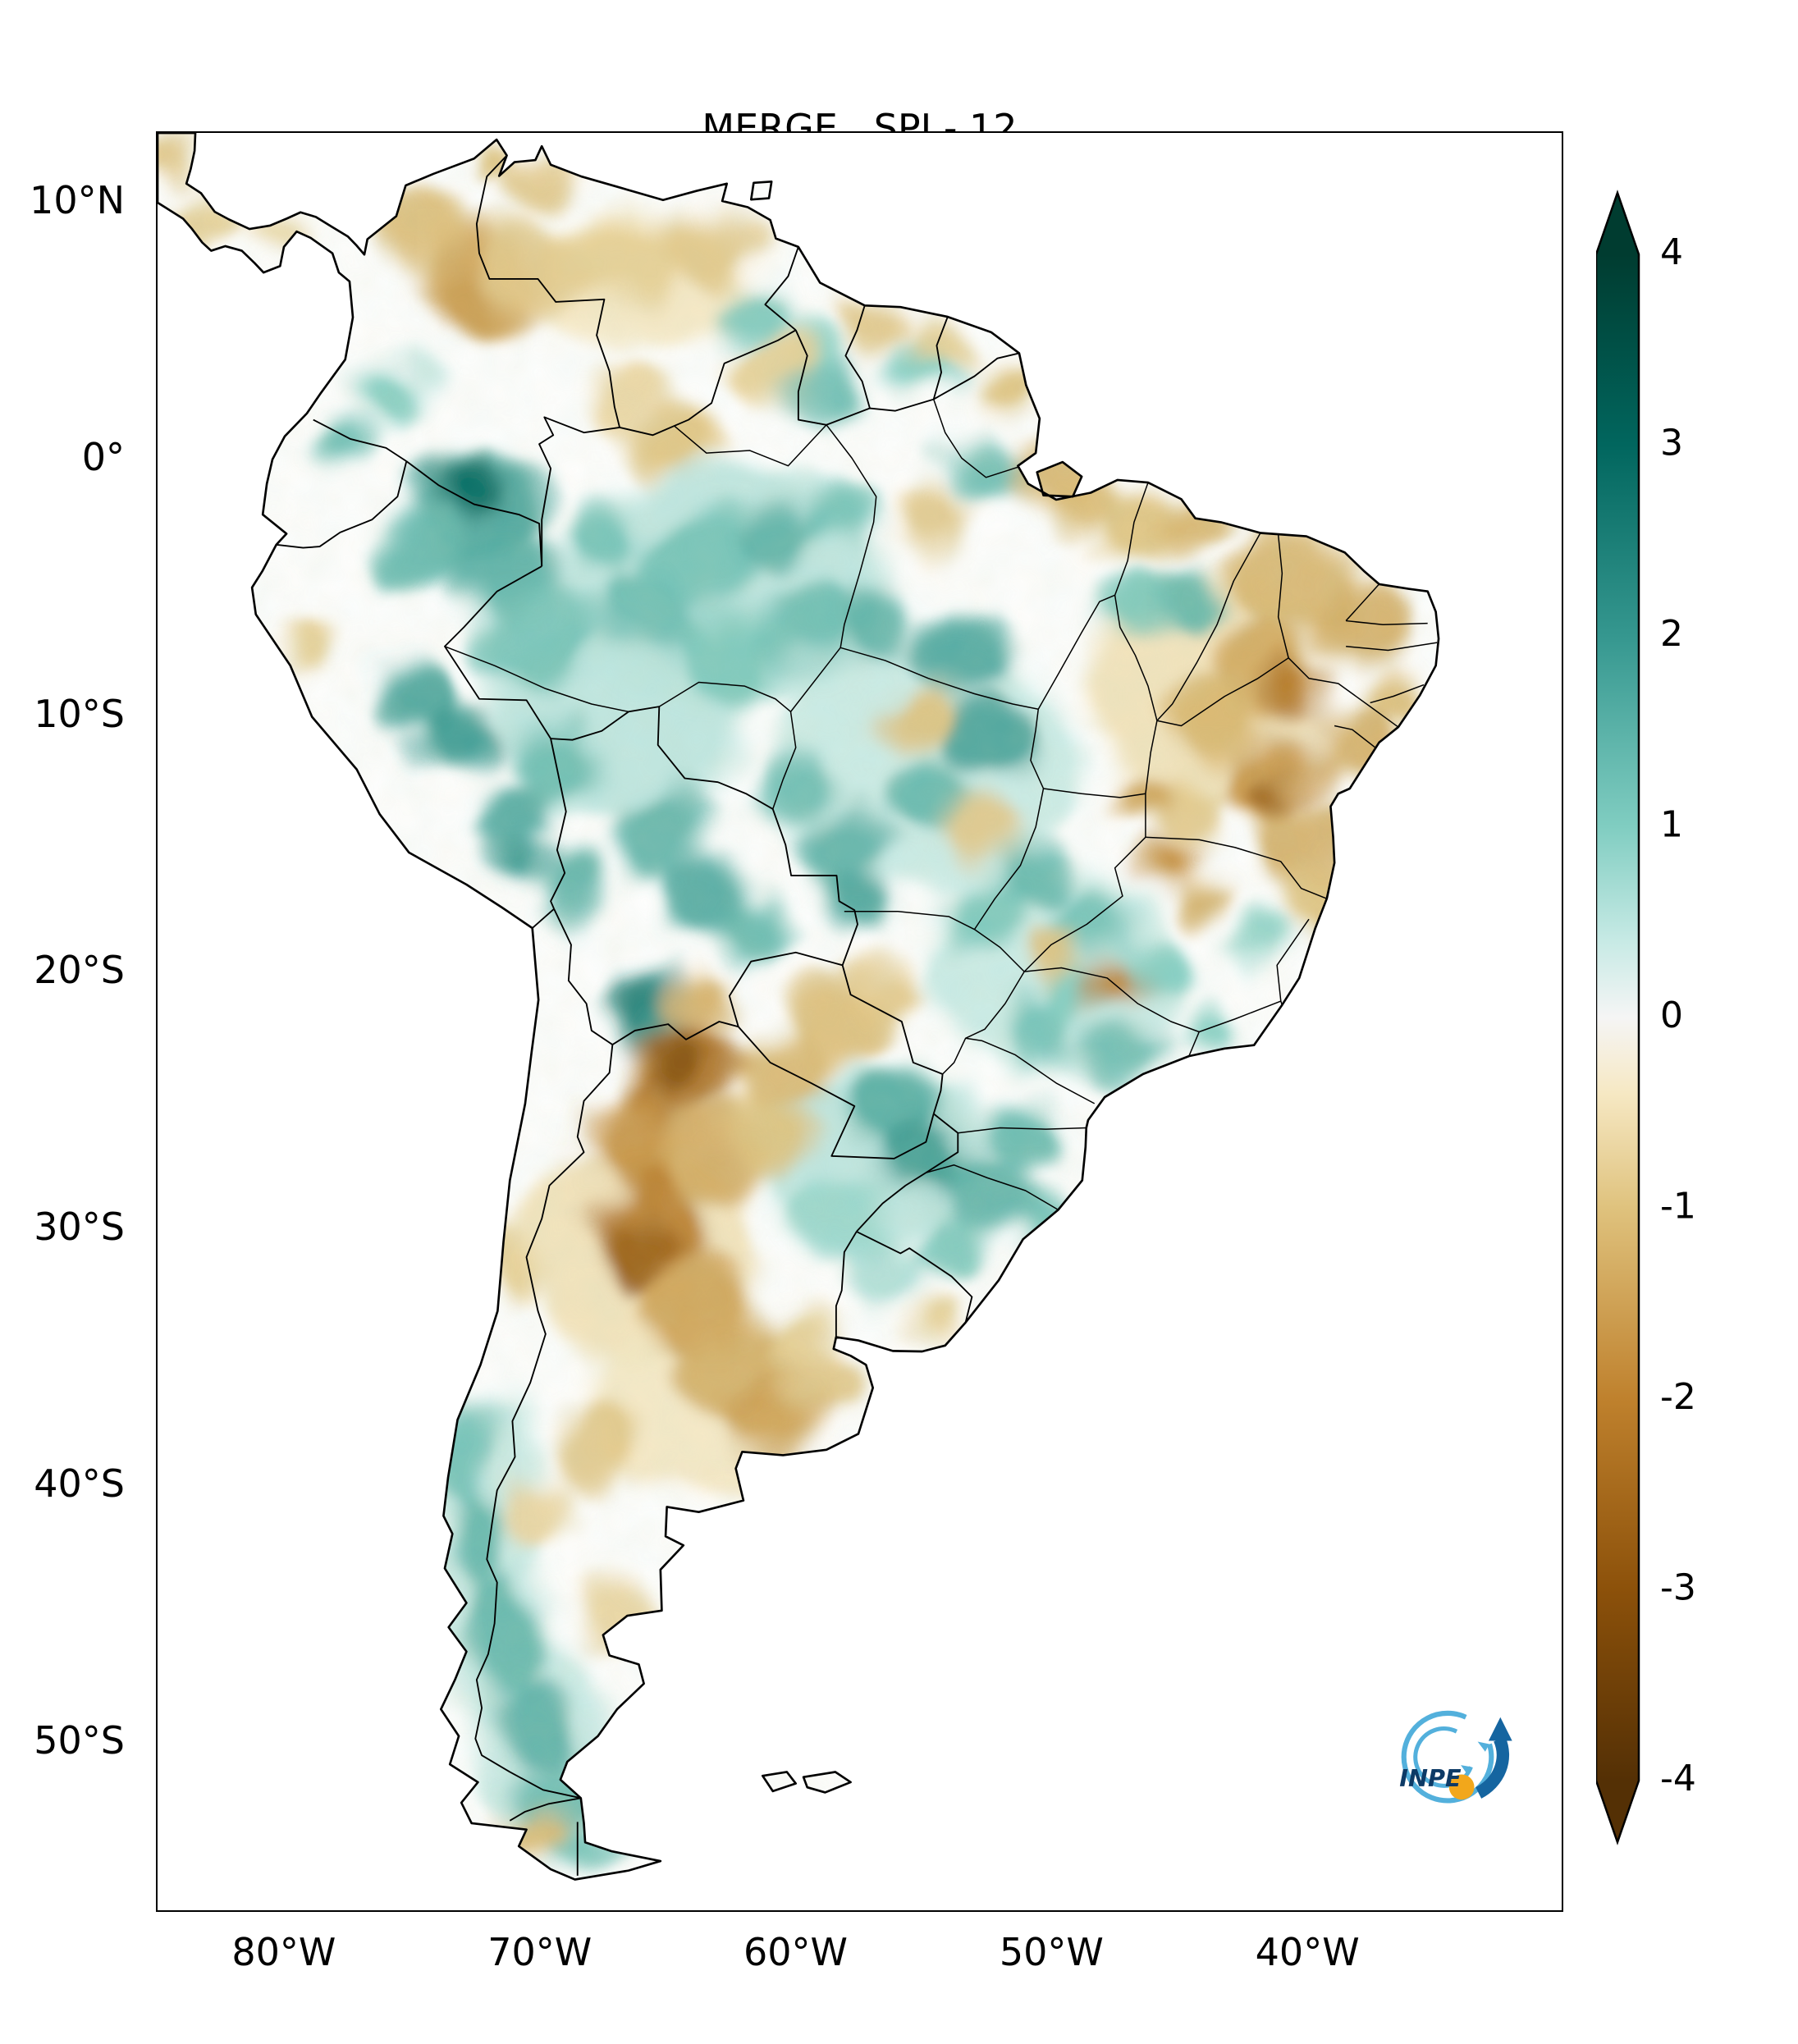  Describe the element at coordinates (1618, 1017) in the screenshot. I see `colorbar-bar` at that location.